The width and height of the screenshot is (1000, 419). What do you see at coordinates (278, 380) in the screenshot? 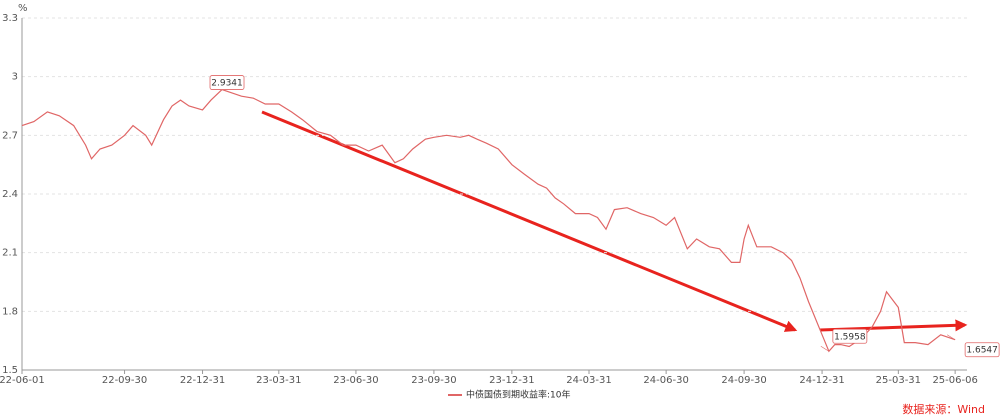
I see `x-tick-label: 23-03-31` at bounding box center [278, 380].